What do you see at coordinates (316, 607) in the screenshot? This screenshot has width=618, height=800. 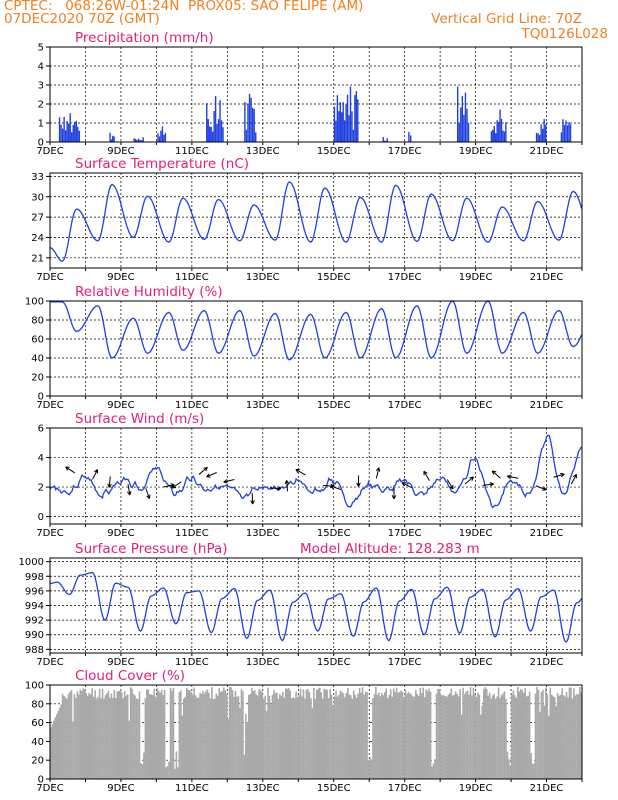 I see `press-series-line` at bounding box center [316, 607].